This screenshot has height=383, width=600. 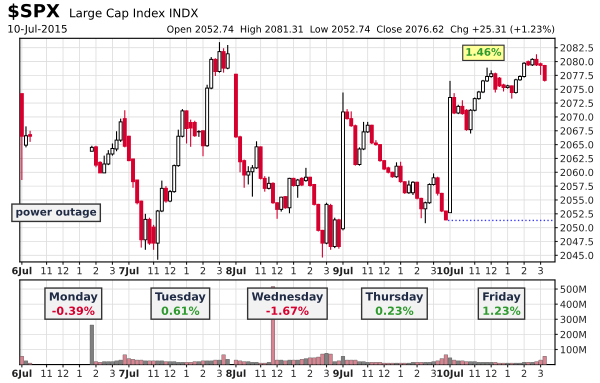 I want to click on text: Open 2052.74 High 2081.31 Low 2052.74 Close 2076.62 Chg +25.31 (+1.23%), so click(x=360, y=30).